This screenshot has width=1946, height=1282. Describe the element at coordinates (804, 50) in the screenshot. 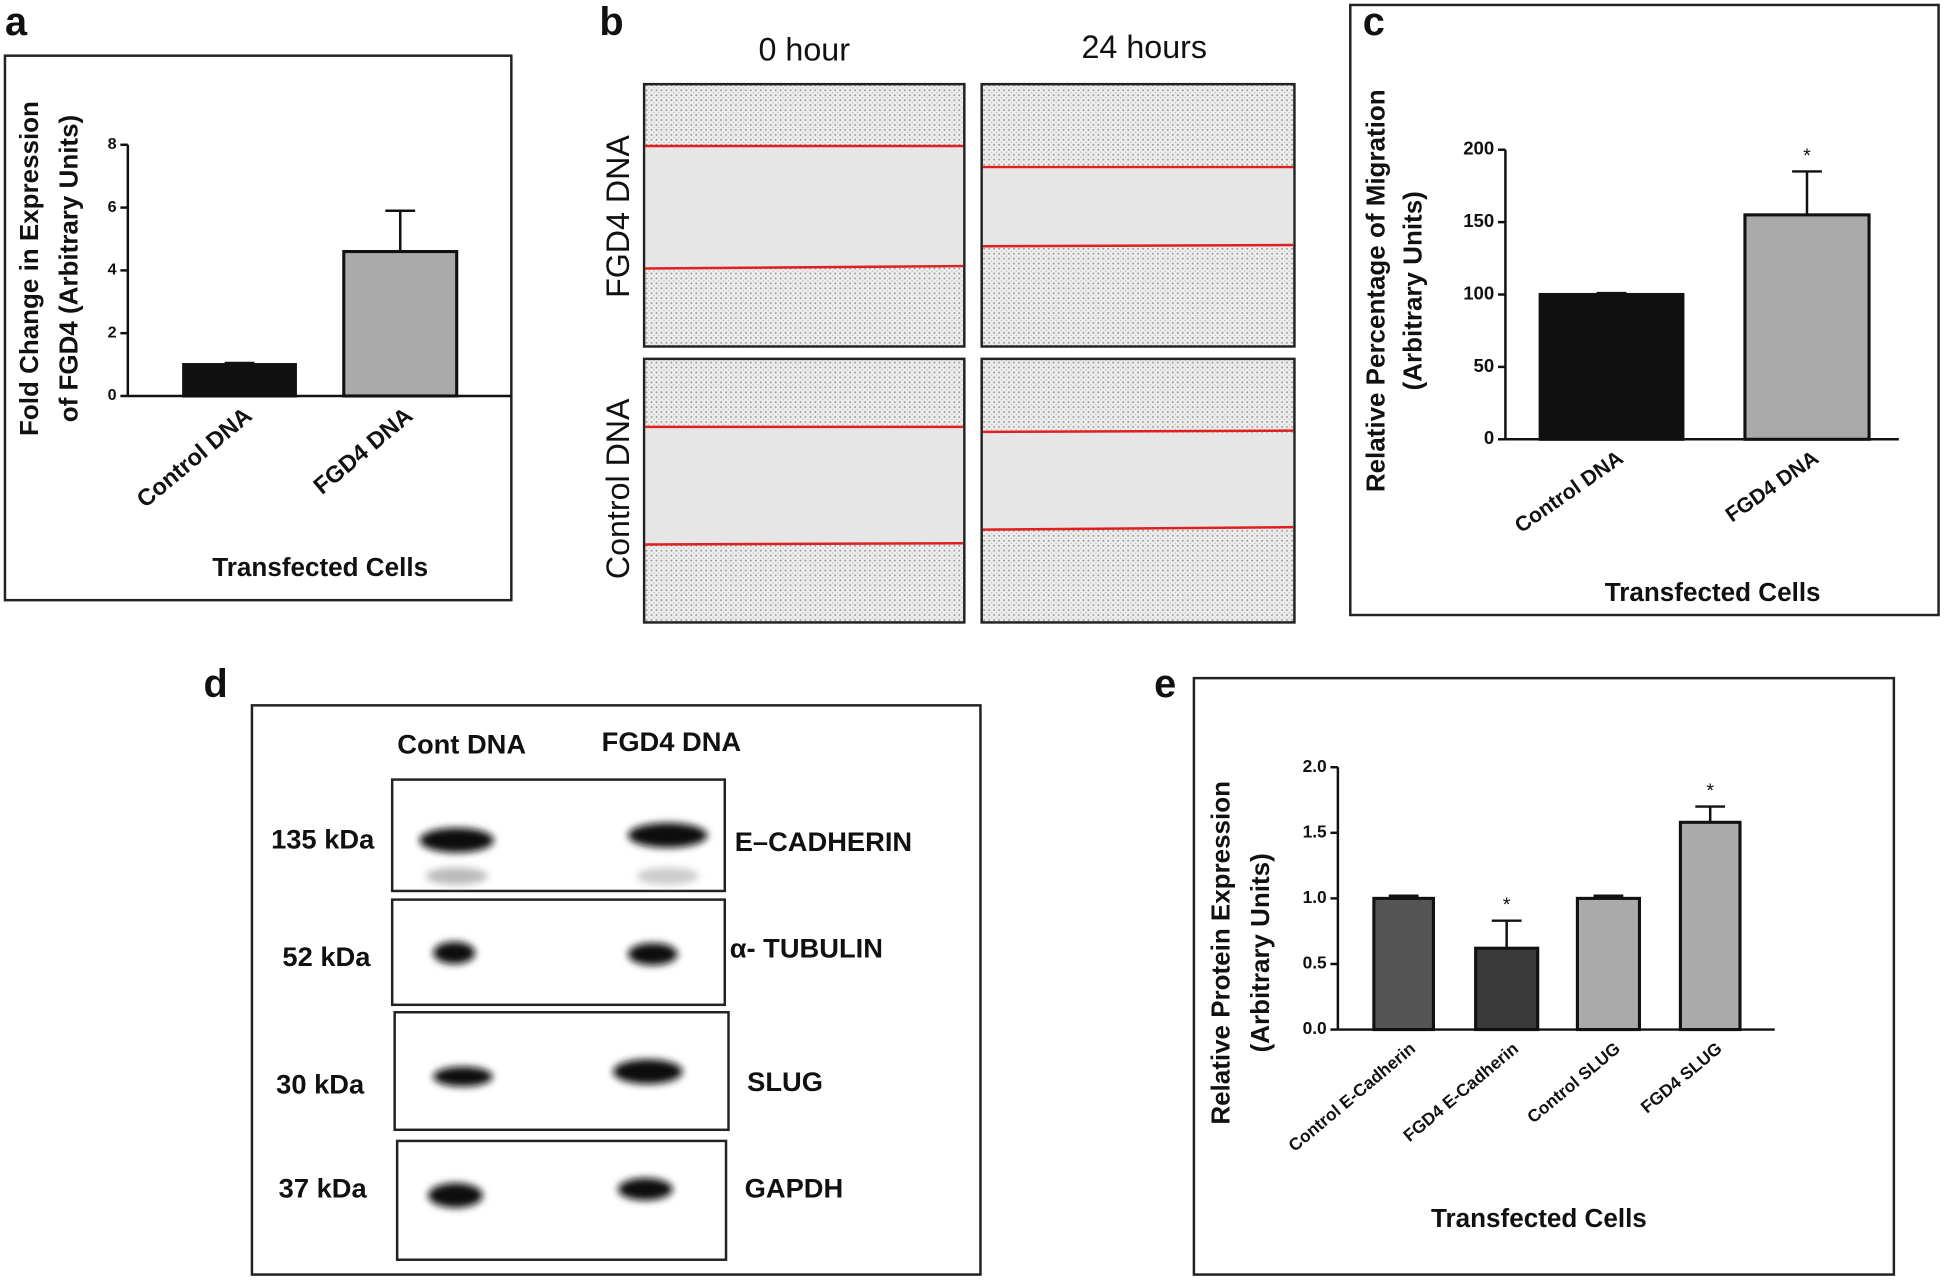

I see `column-label: 0 hour` at that location.